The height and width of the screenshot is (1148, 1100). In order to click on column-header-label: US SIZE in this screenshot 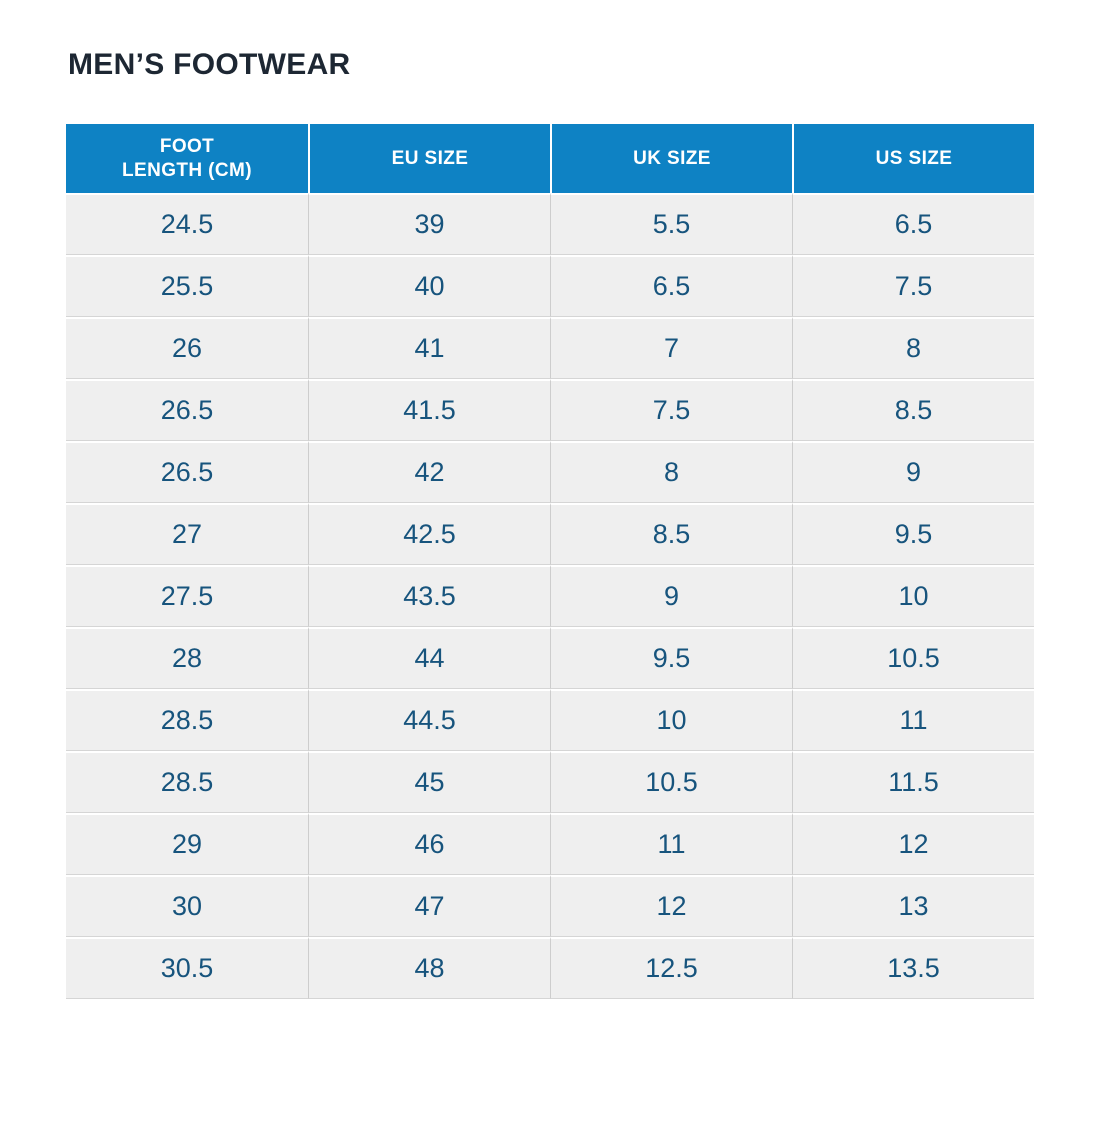, I will do `click(914, 158)`.